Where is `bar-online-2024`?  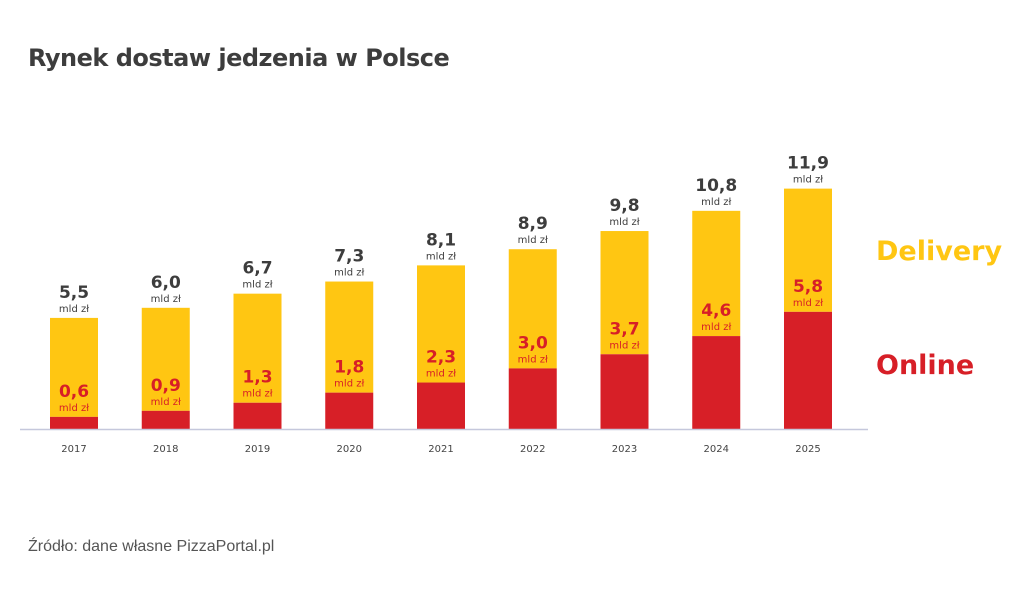
bar-online-2024 is located at coordinates (716, 382).